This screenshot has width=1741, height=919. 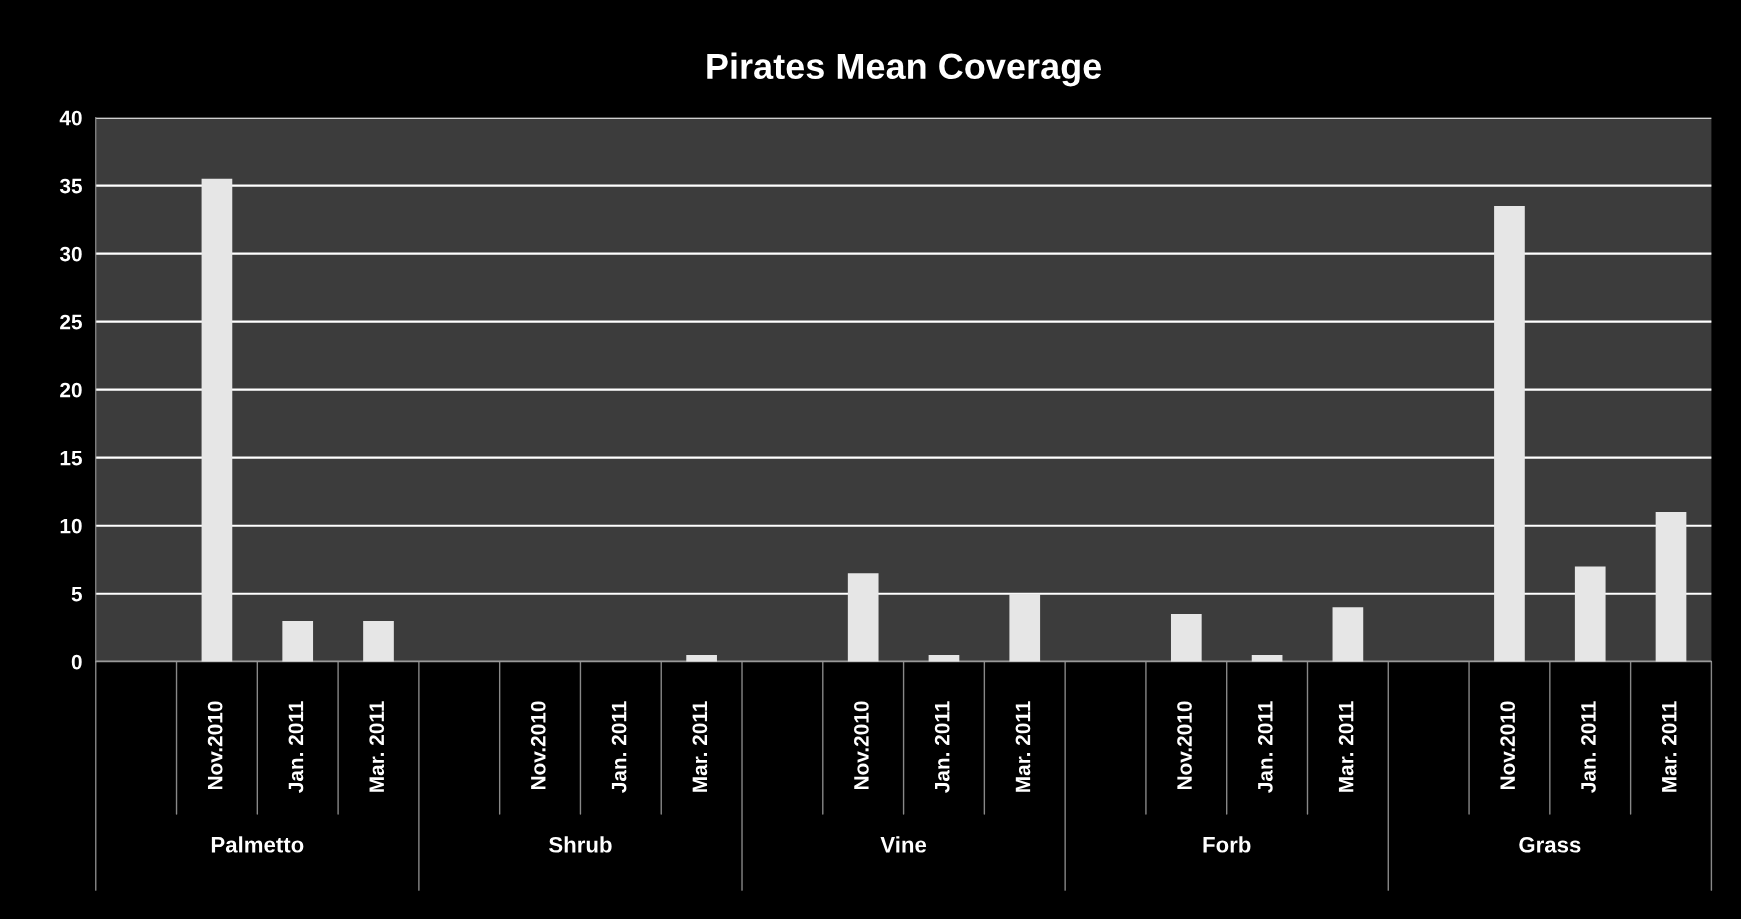 I want to click on text: Palmetto, so click(x=257, y=844).